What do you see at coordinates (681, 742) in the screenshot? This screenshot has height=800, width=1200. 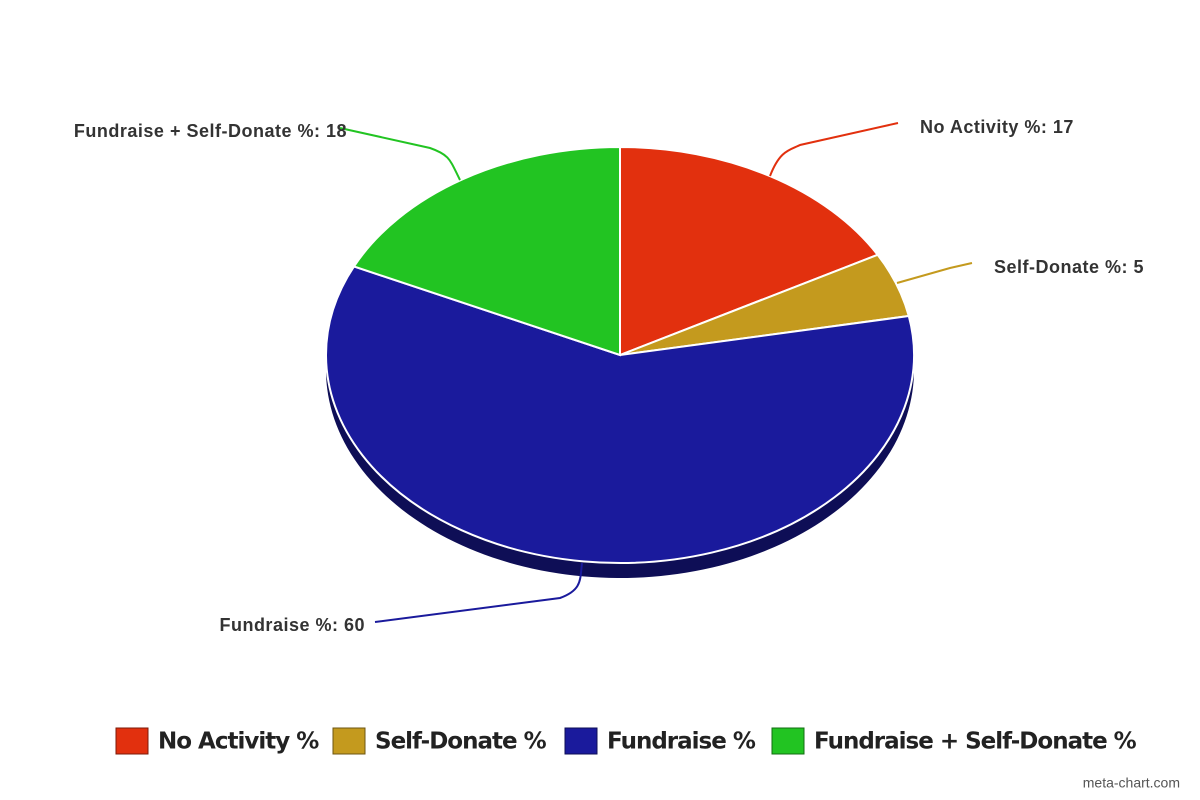 I see `legend-label: Fundraise %` at bounding box center [681, 742].